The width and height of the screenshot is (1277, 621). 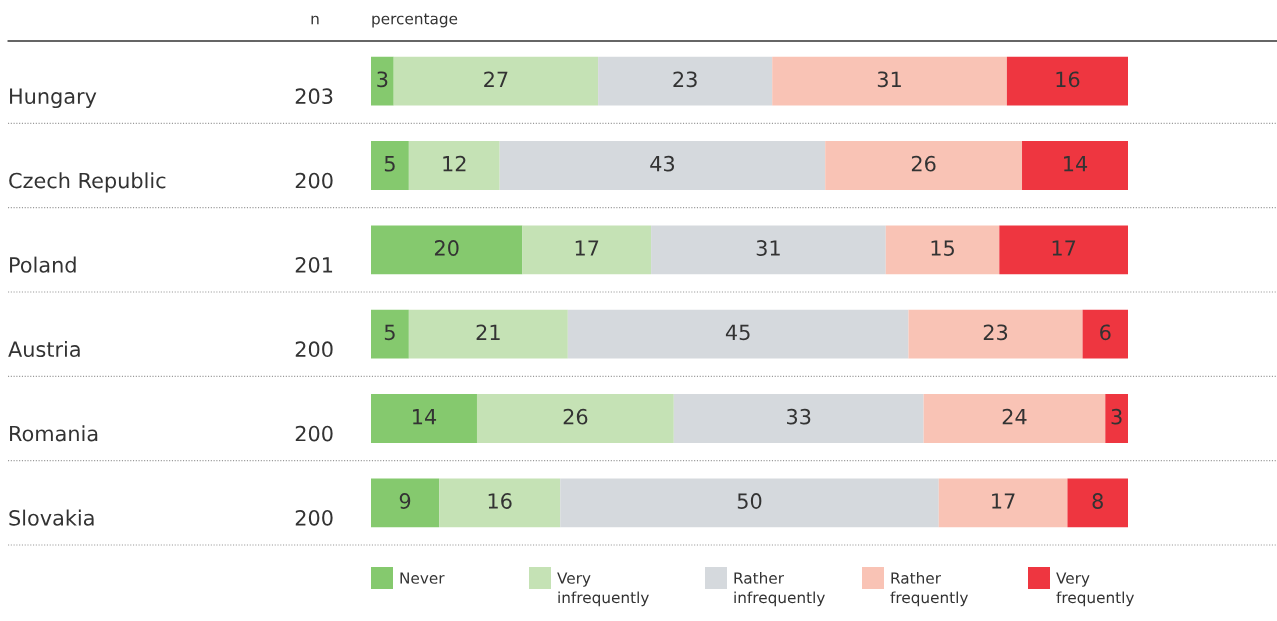 I want to click on data-label: 27, so click(x=496, y=79).